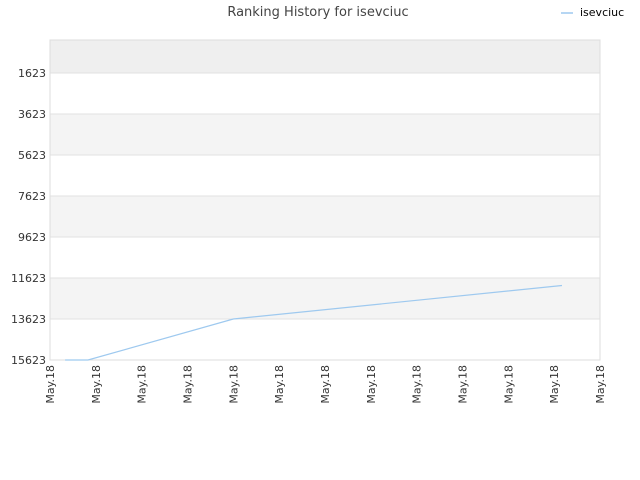 This screenshot has width=640, height=480. What do you see at coordinates (32, 73) in the screenshot?
I see `y-tick-label: 1623` at bounding box center [32, 73].